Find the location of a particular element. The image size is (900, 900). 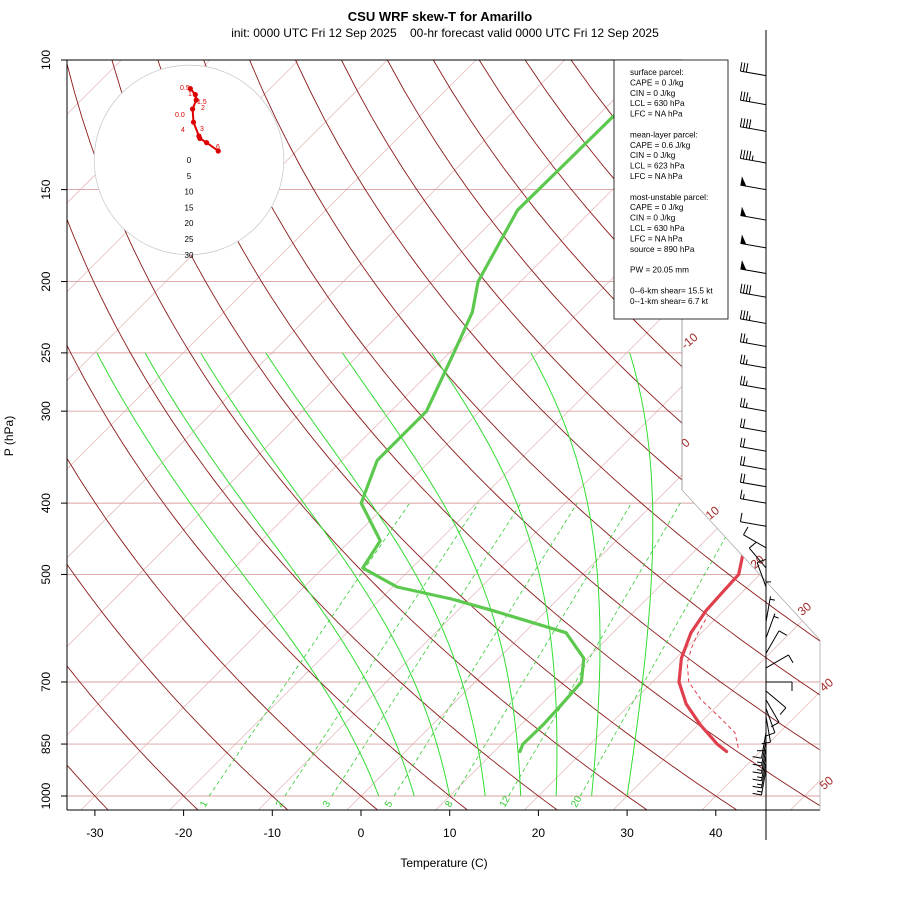

legend-line: CAPE = 0.6 J/kg is located at coordinates (660, 145).